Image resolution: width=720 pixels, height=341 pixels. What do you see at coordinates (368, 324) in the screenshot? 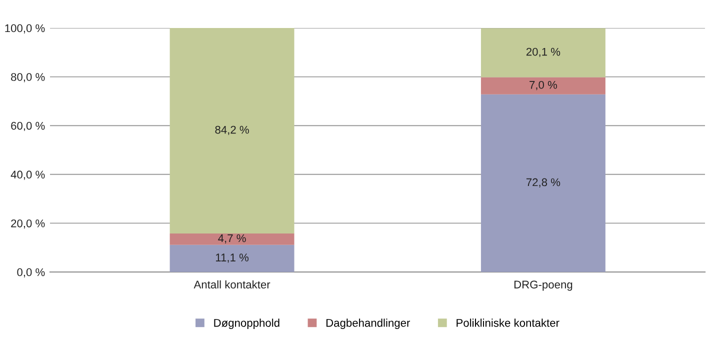
I see `legend-label: Dagbehandlinger` at bounding box center [368, 324].